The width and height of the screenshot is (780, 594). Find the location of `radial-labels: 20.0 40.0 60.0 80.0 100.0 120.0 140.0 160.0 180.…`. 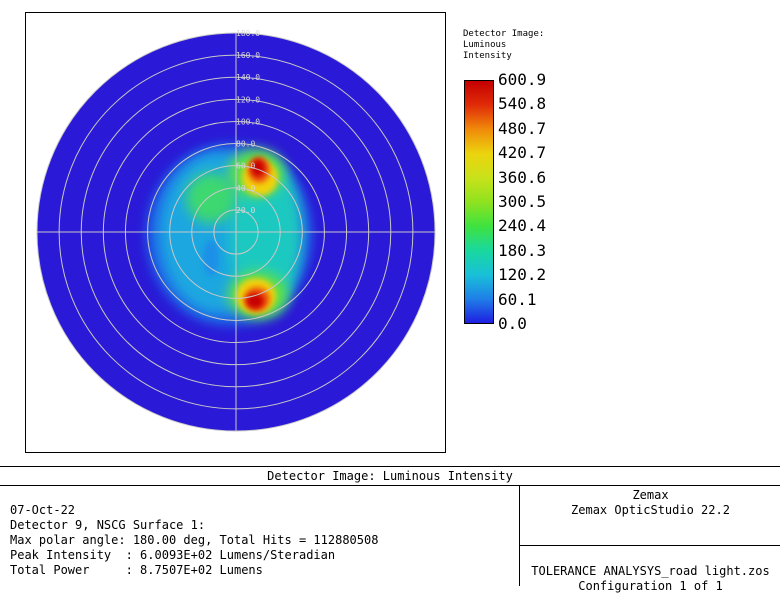

radial-labels: 20.0 40.0 60.0 80.0 100.0 120.0 140.0 160.0 180.… is located at coordinates (248, 122).